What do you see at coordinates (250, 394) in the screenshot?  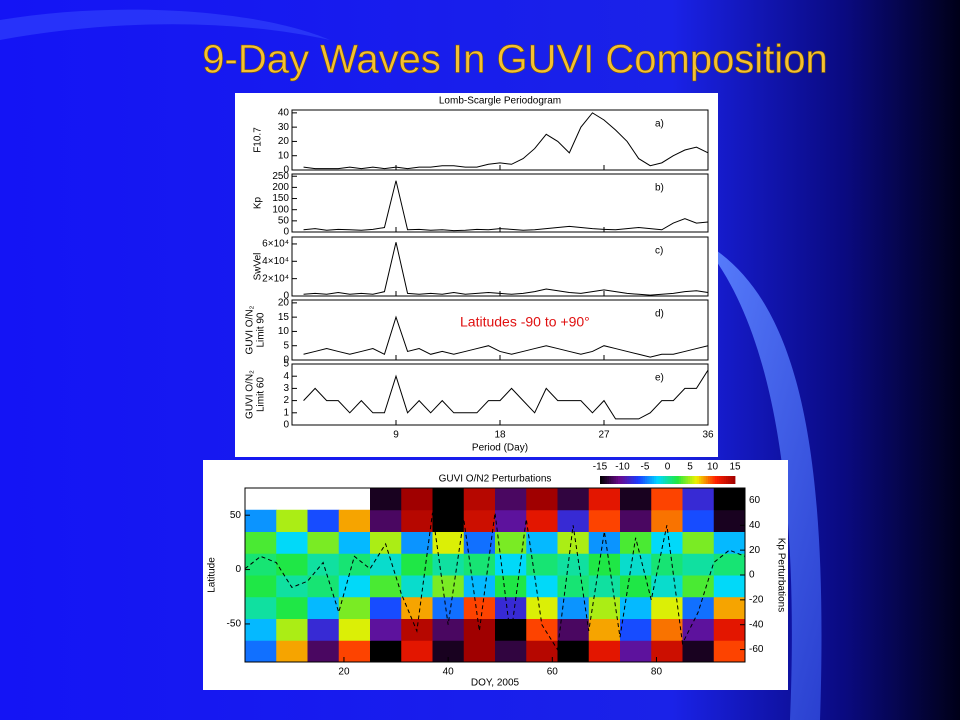 I see `y-axis-label: GUVI O/N₂` at bounding box center [250, 394].